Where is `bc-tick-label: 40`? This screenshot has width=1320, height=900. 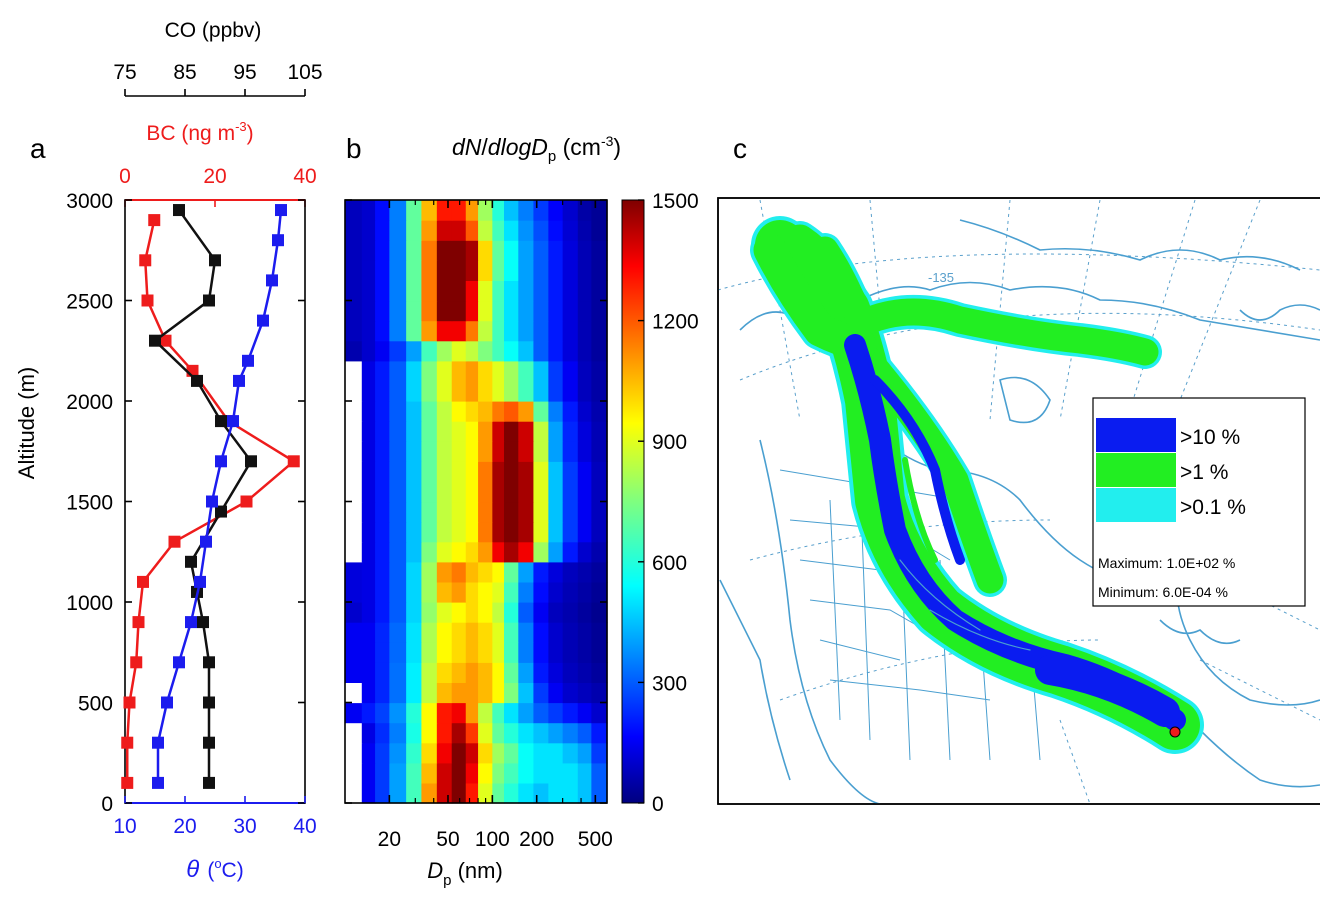
bc-tick-label: 40 is located at coordinates (304, 176).